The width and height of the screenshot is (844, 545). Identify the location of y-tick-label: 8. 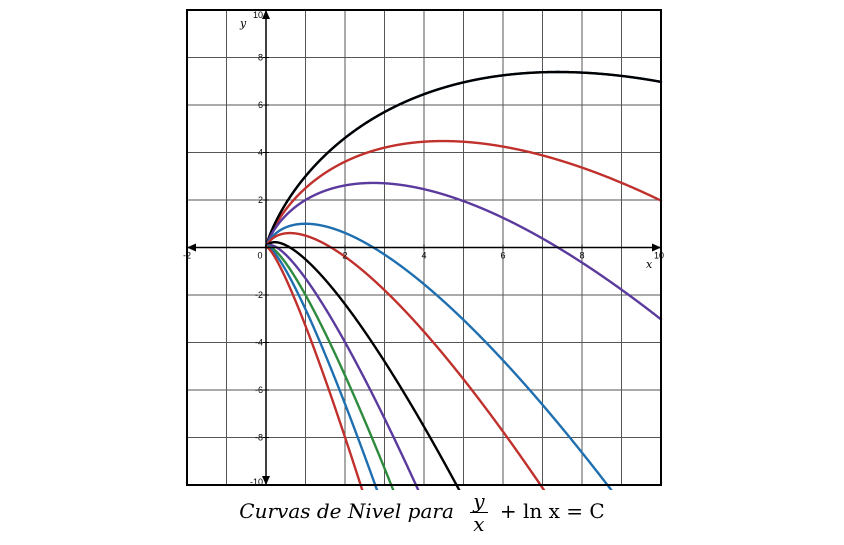
(260, 58).